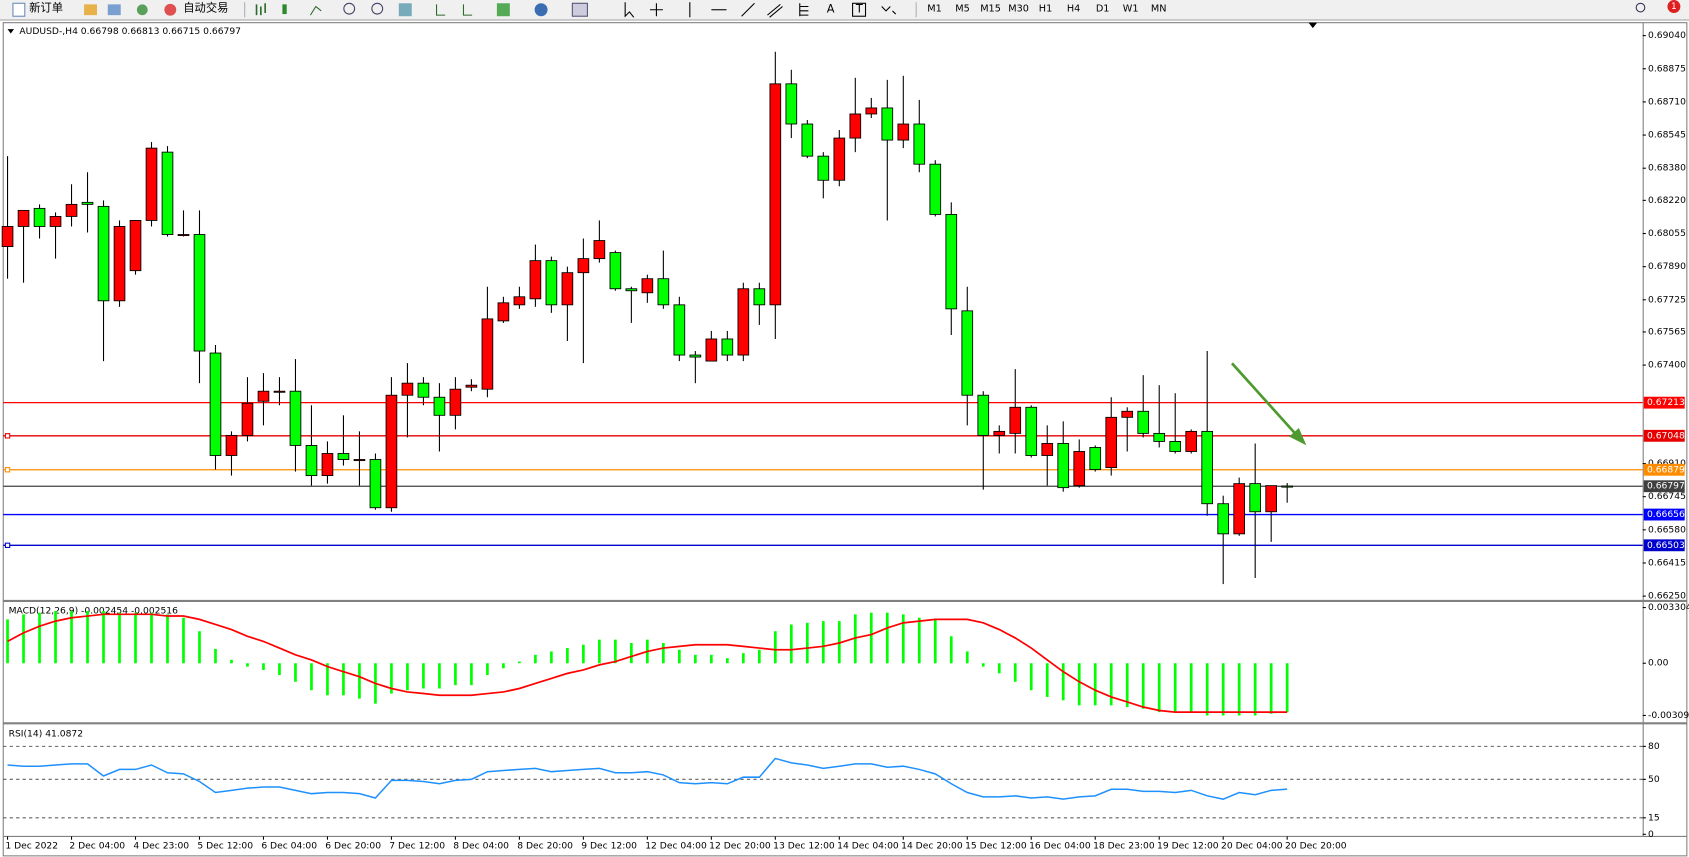 This screenshot has width=1689, height=857. What do you see at coordinates (962, 9) in the screenshot?
I see `timeframe-button: M5` at bounding box center [962, 9].